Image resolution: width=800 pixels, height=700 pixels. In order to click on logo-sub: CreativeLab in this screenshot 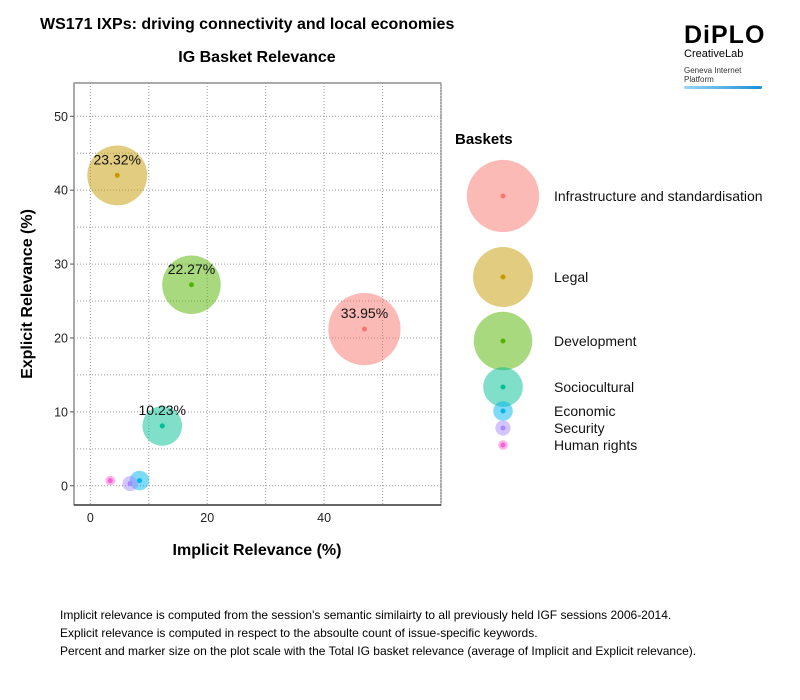, I will do `click(714, 54)`.